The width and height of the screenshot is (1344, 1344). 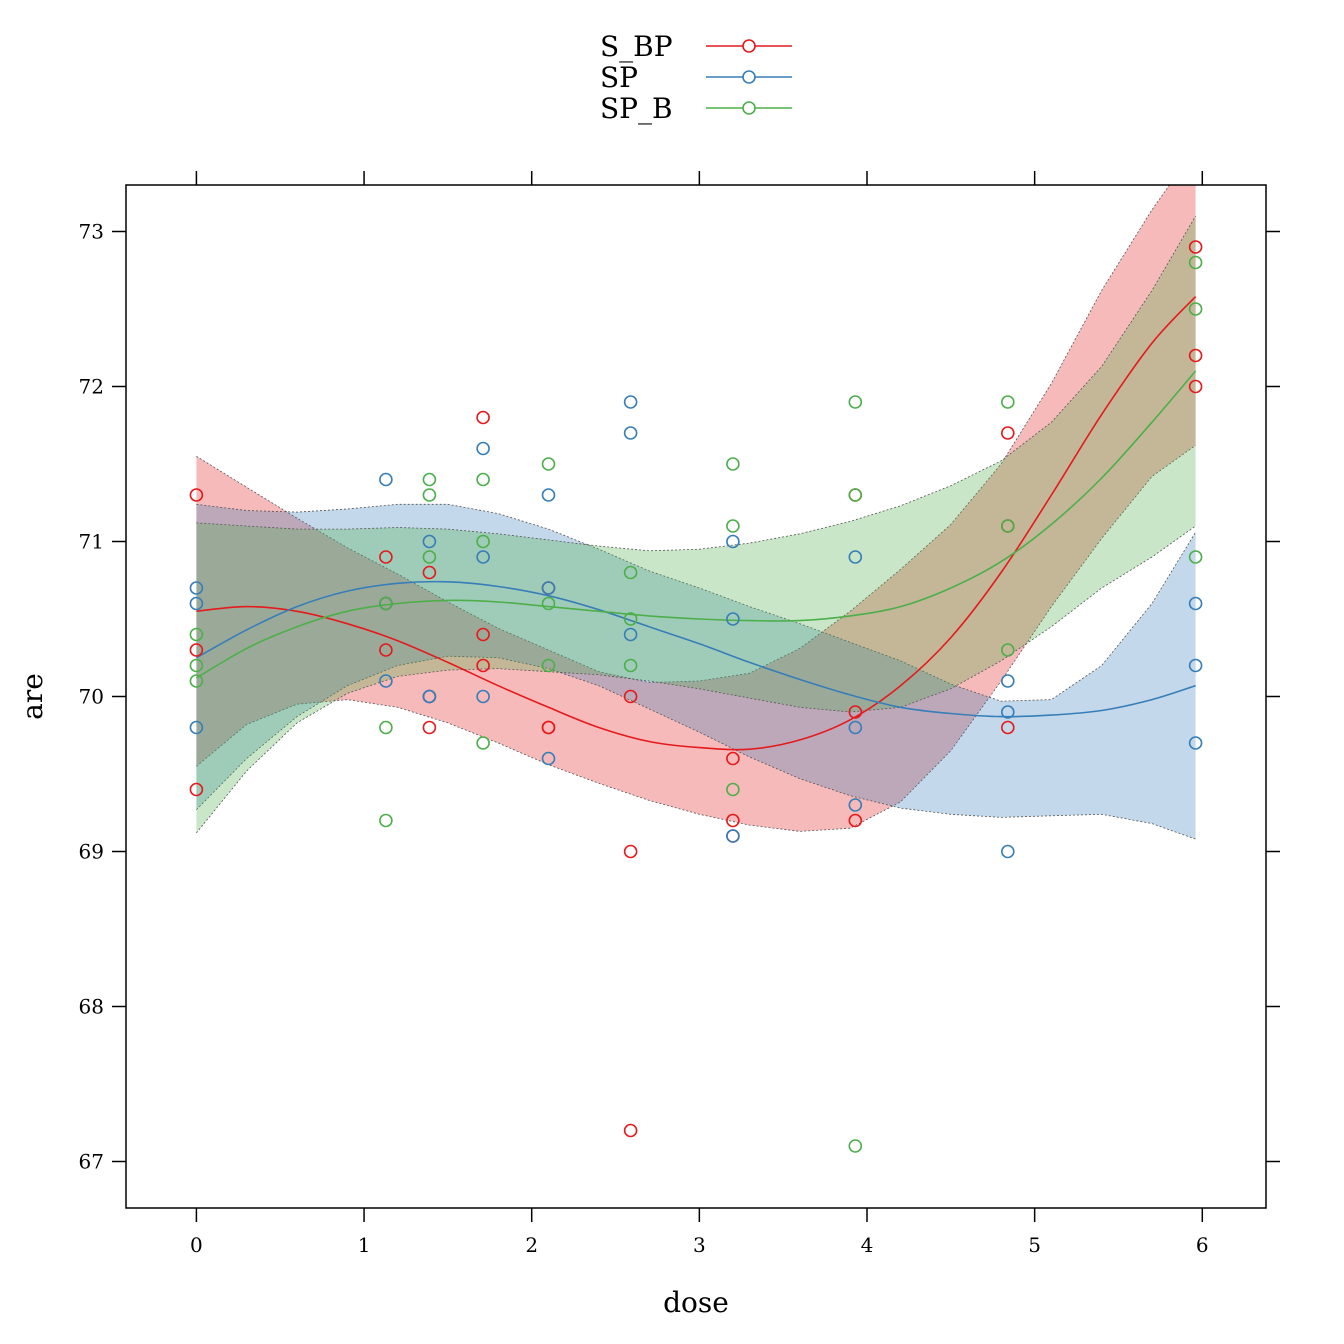 What do you see at coordinates (1202, 1245) in the screenshot?
I see `x-tick-label: 6` at bounding box center [1202, 1245].